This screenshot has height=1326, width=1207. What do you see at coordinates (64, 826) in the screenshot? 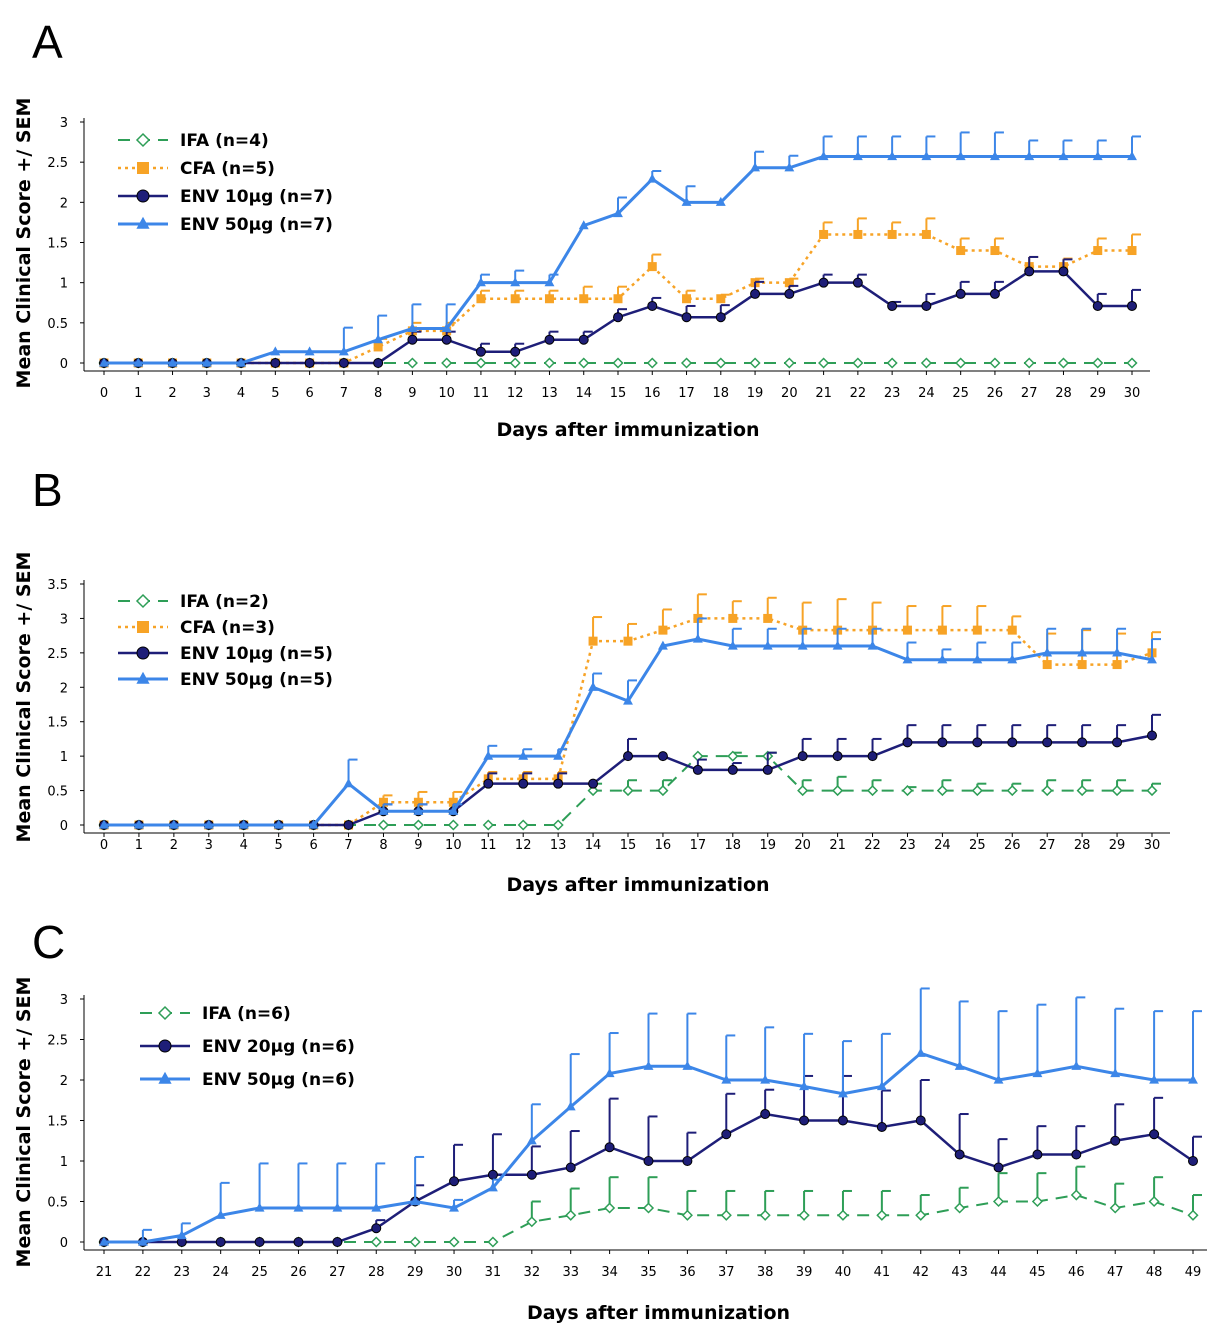
I see `y-tick-label: 0` at bounding box center [64, 826].